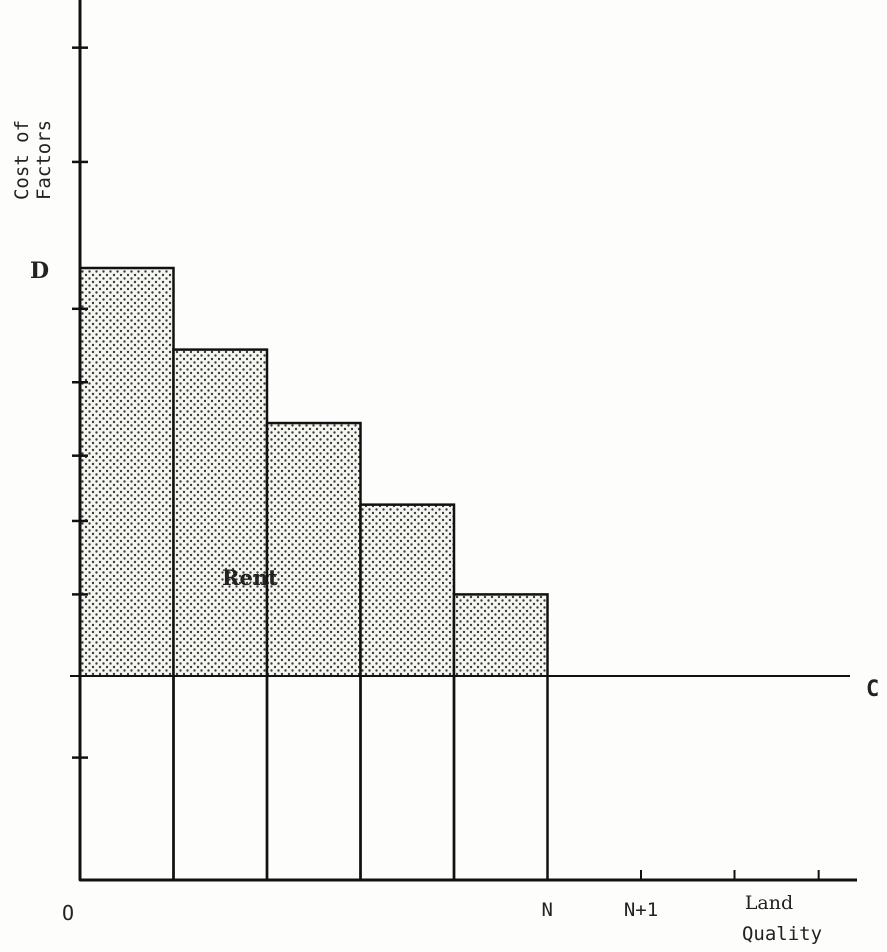  What do you see at coordinates (44, 160) in the screenshot?
I see `y-axis-label-line2: Factors` at bounding box center [44, 160].